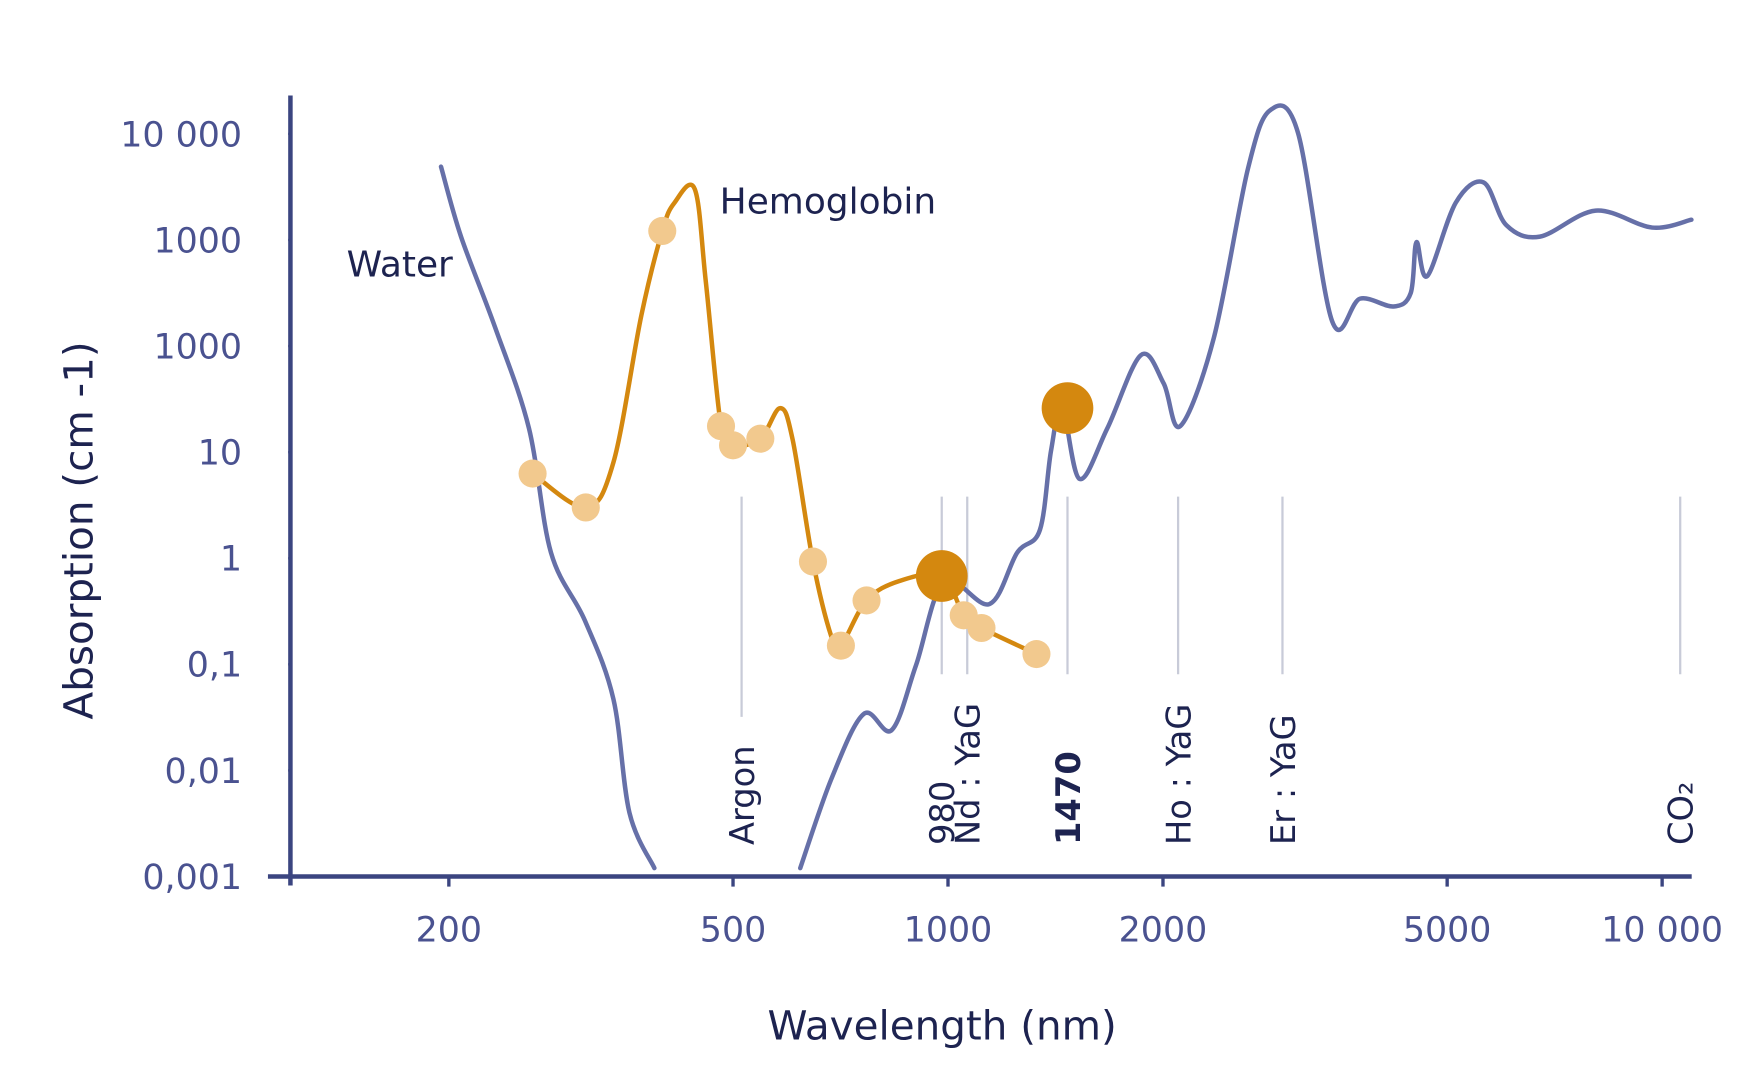 Image resolution: width=1754 pixels, height=1090 pixels. Describe the element at coordinates (204, 772) in the screenshot. I see `y-tick-label: 0,01` at that location.